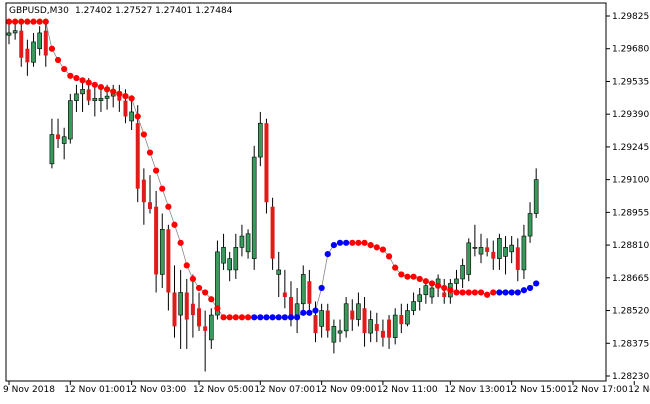 The width and height of the screenshot is (650, 404). I want to click on y-tick-label: 1.28955, so click(630, 213).